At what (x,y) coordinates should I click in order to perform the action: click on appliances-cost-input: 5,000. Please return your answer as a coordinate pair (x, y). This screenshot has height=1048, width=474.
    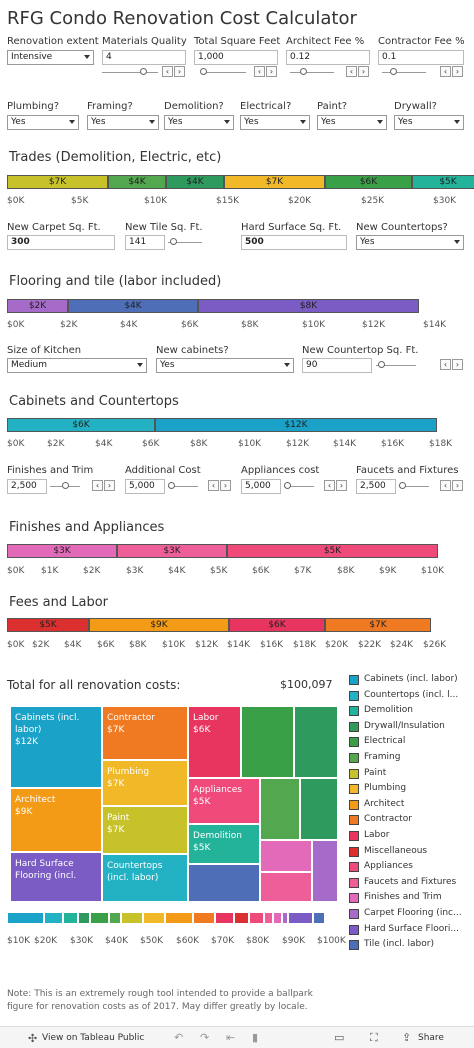
    Looking at the image, I should click on (261, 486).